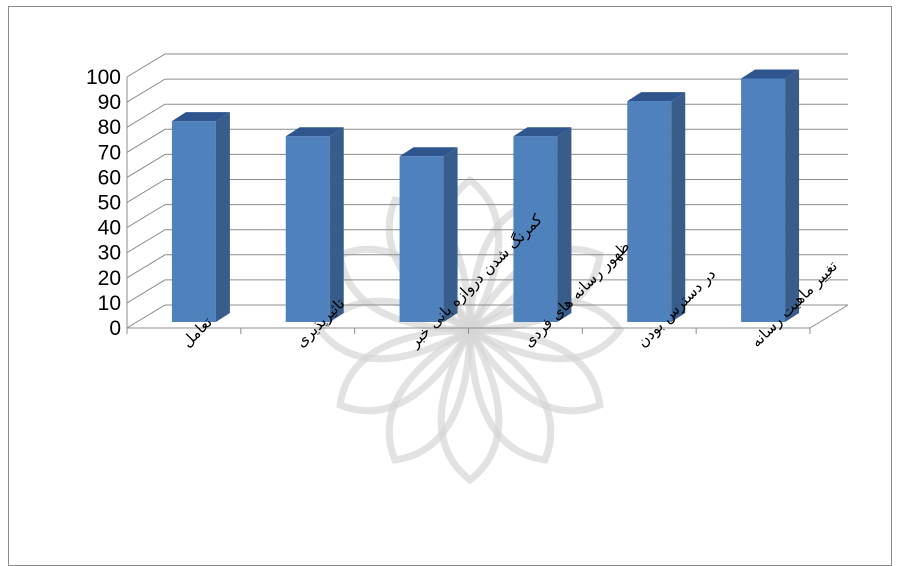 Image resolution: width=901 pixels, height=566 pixels. I want to click on y-tick-label: 60, so click(109, 177).